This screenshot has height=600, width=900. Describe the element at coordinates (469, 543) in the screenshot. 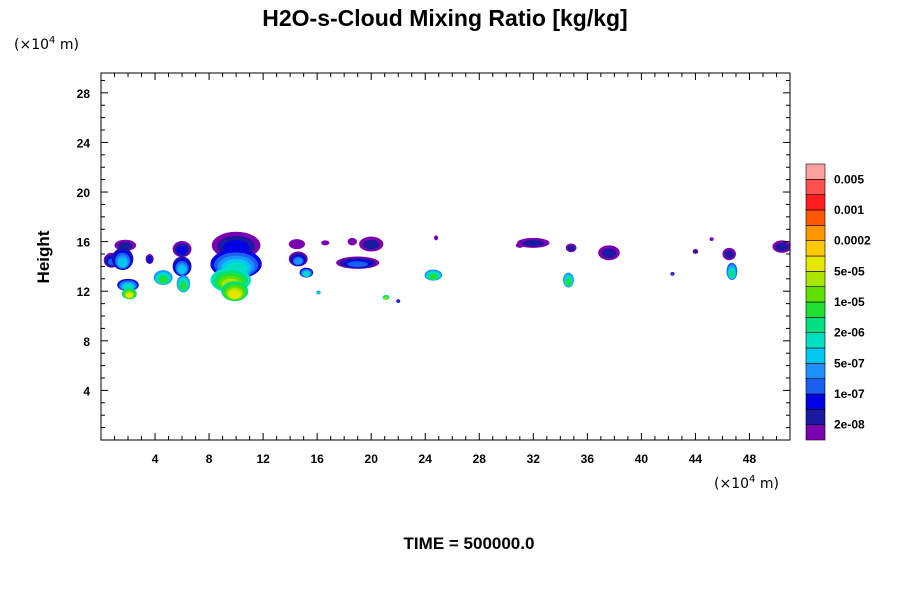

I see `time-label: TIME = 500000.0` at that location.